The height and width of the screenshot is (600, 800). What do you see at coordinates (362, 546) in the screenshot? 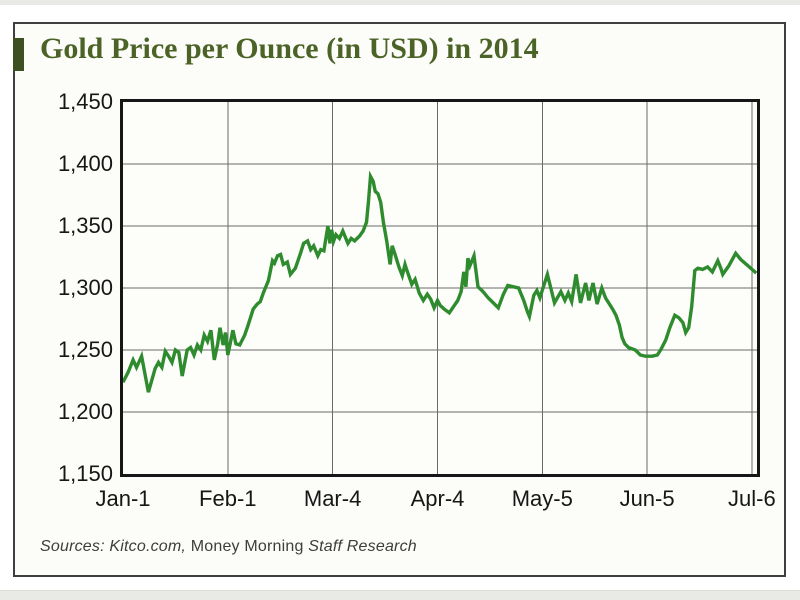
I see `source-note-suffix: Staff Research` at bounding box center [362, 546].